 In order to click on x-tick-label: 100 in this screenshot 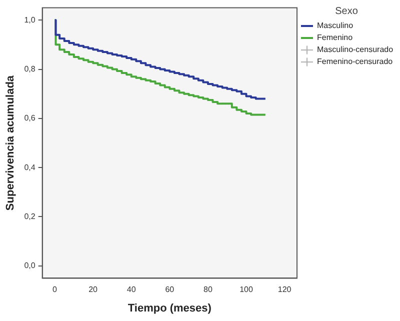, I will do `click(247, 289)`.